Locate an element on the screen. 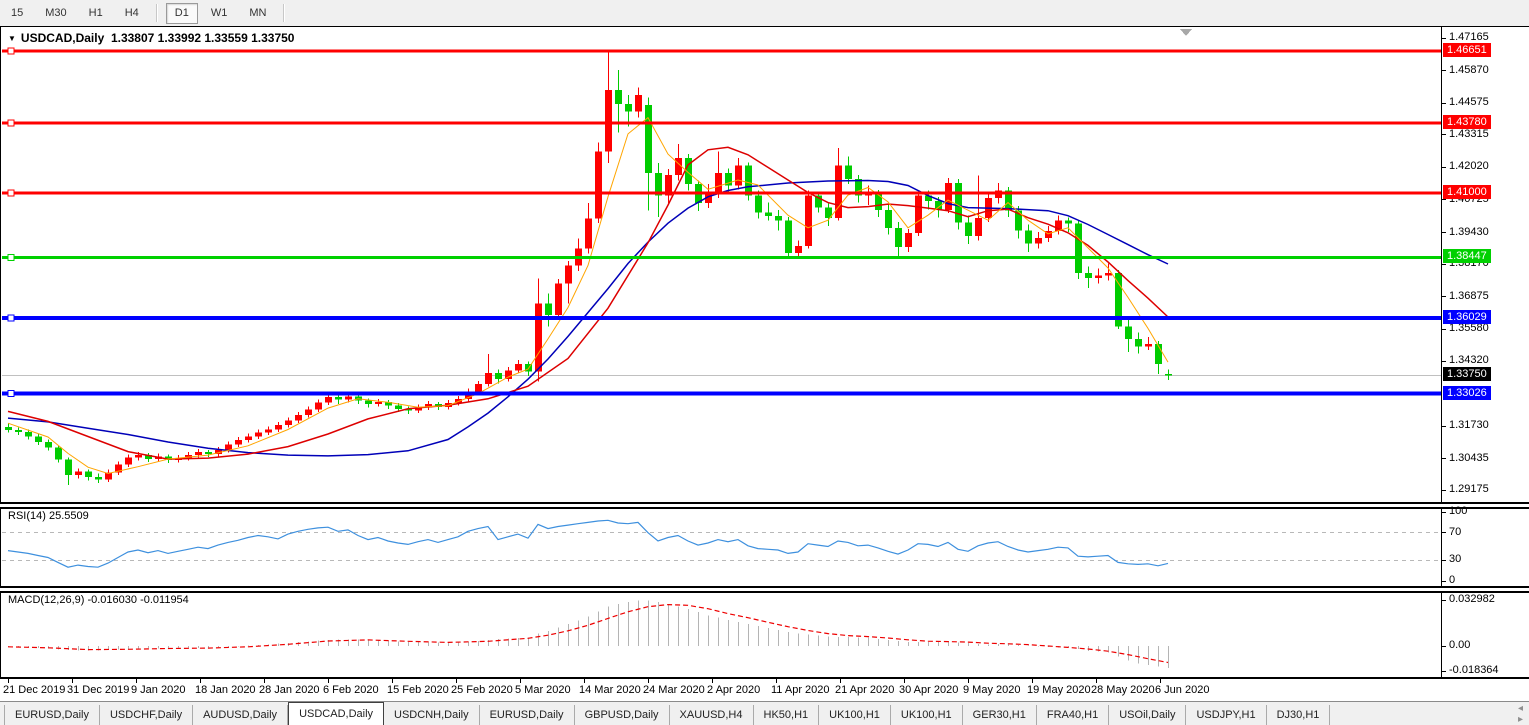  pane-separator-main-rsi is located at coordinates (764, 505).